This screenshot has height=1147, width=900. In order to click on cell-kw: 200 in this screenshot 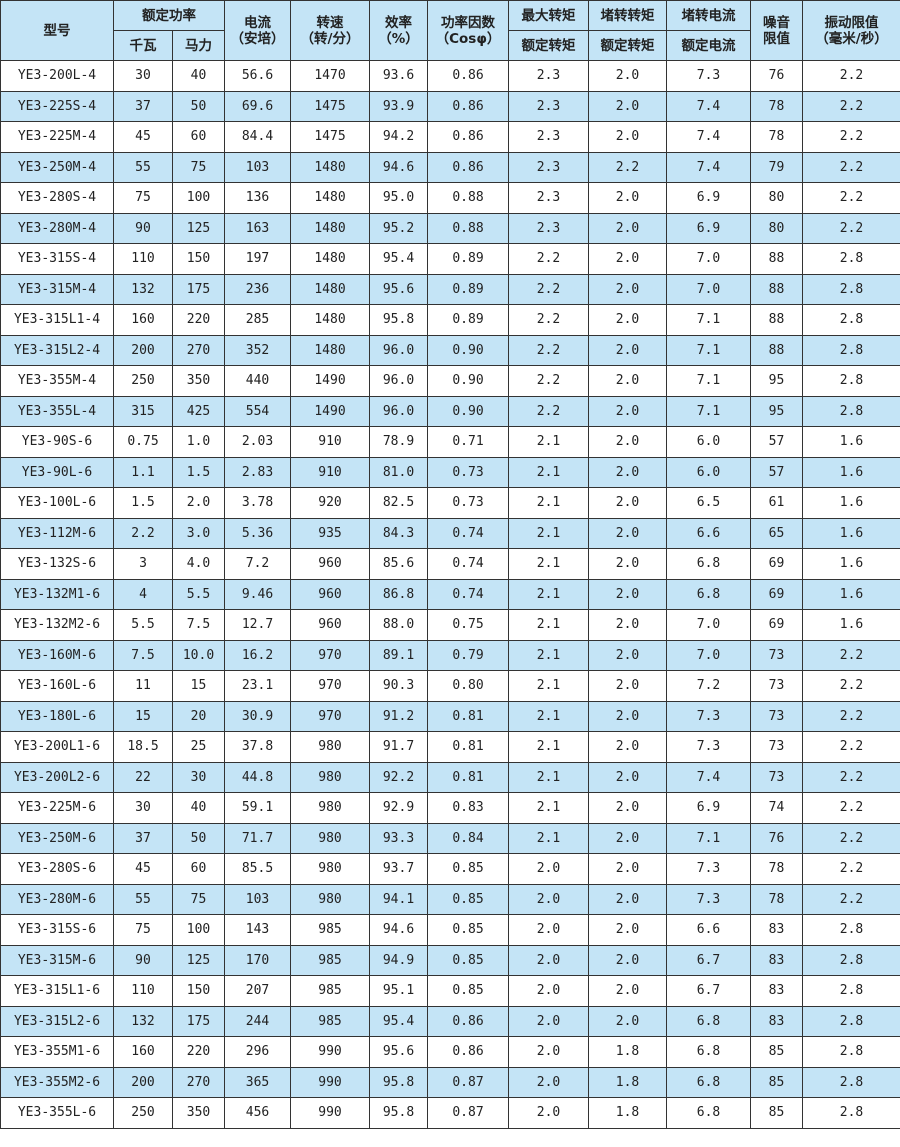, I will do `click(143, 350)`.